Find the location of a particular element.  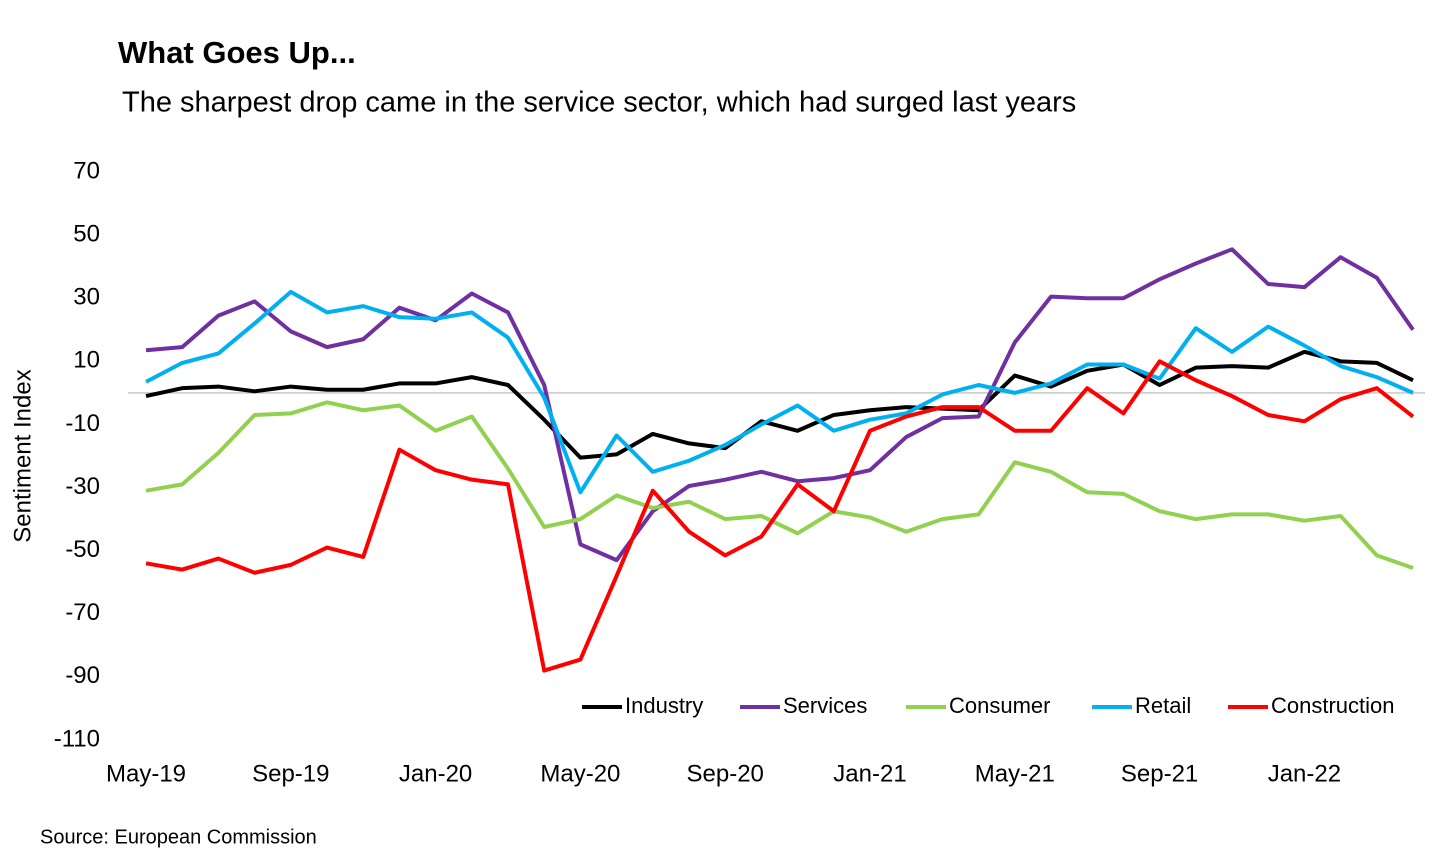

y-tick-label: -10 is located at coordinates (82, 423).